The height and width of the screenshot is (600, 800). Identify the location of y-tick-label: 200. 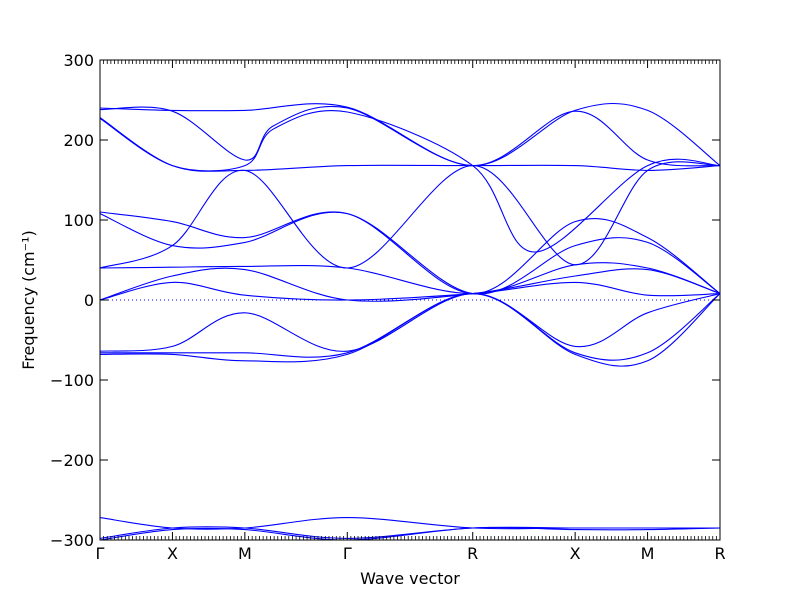
(78, 140).